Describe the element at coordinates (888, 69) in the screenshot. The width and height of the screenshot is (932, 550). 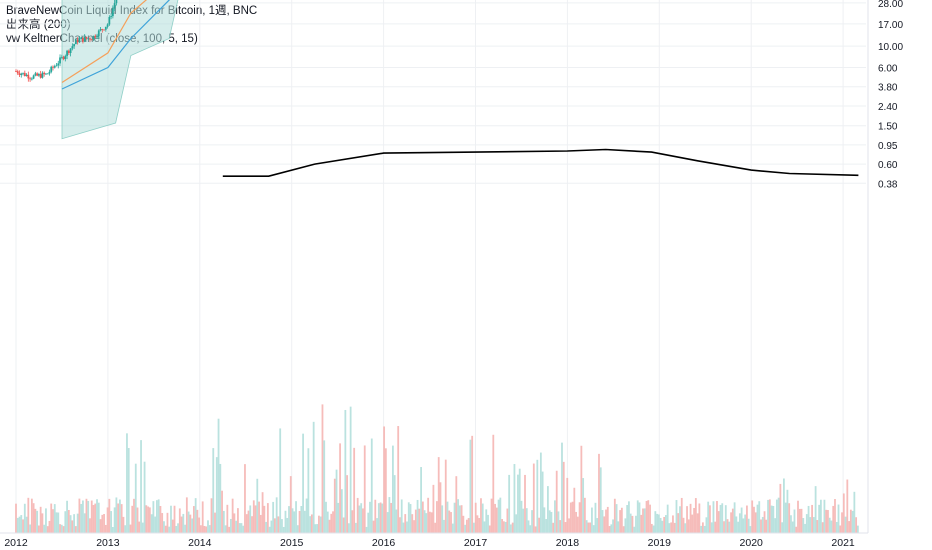
I see `price-tick-label: 6.00` at that location.